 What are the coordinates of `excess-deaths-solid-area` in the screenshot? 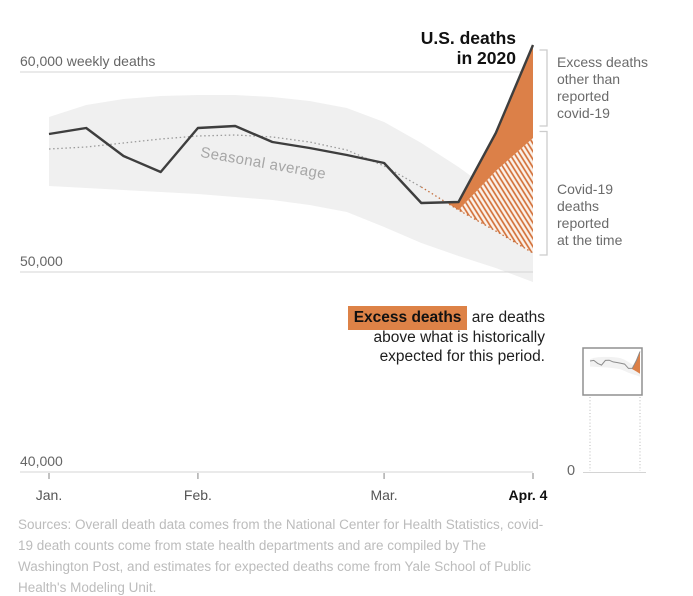 It's located at (489, 127).